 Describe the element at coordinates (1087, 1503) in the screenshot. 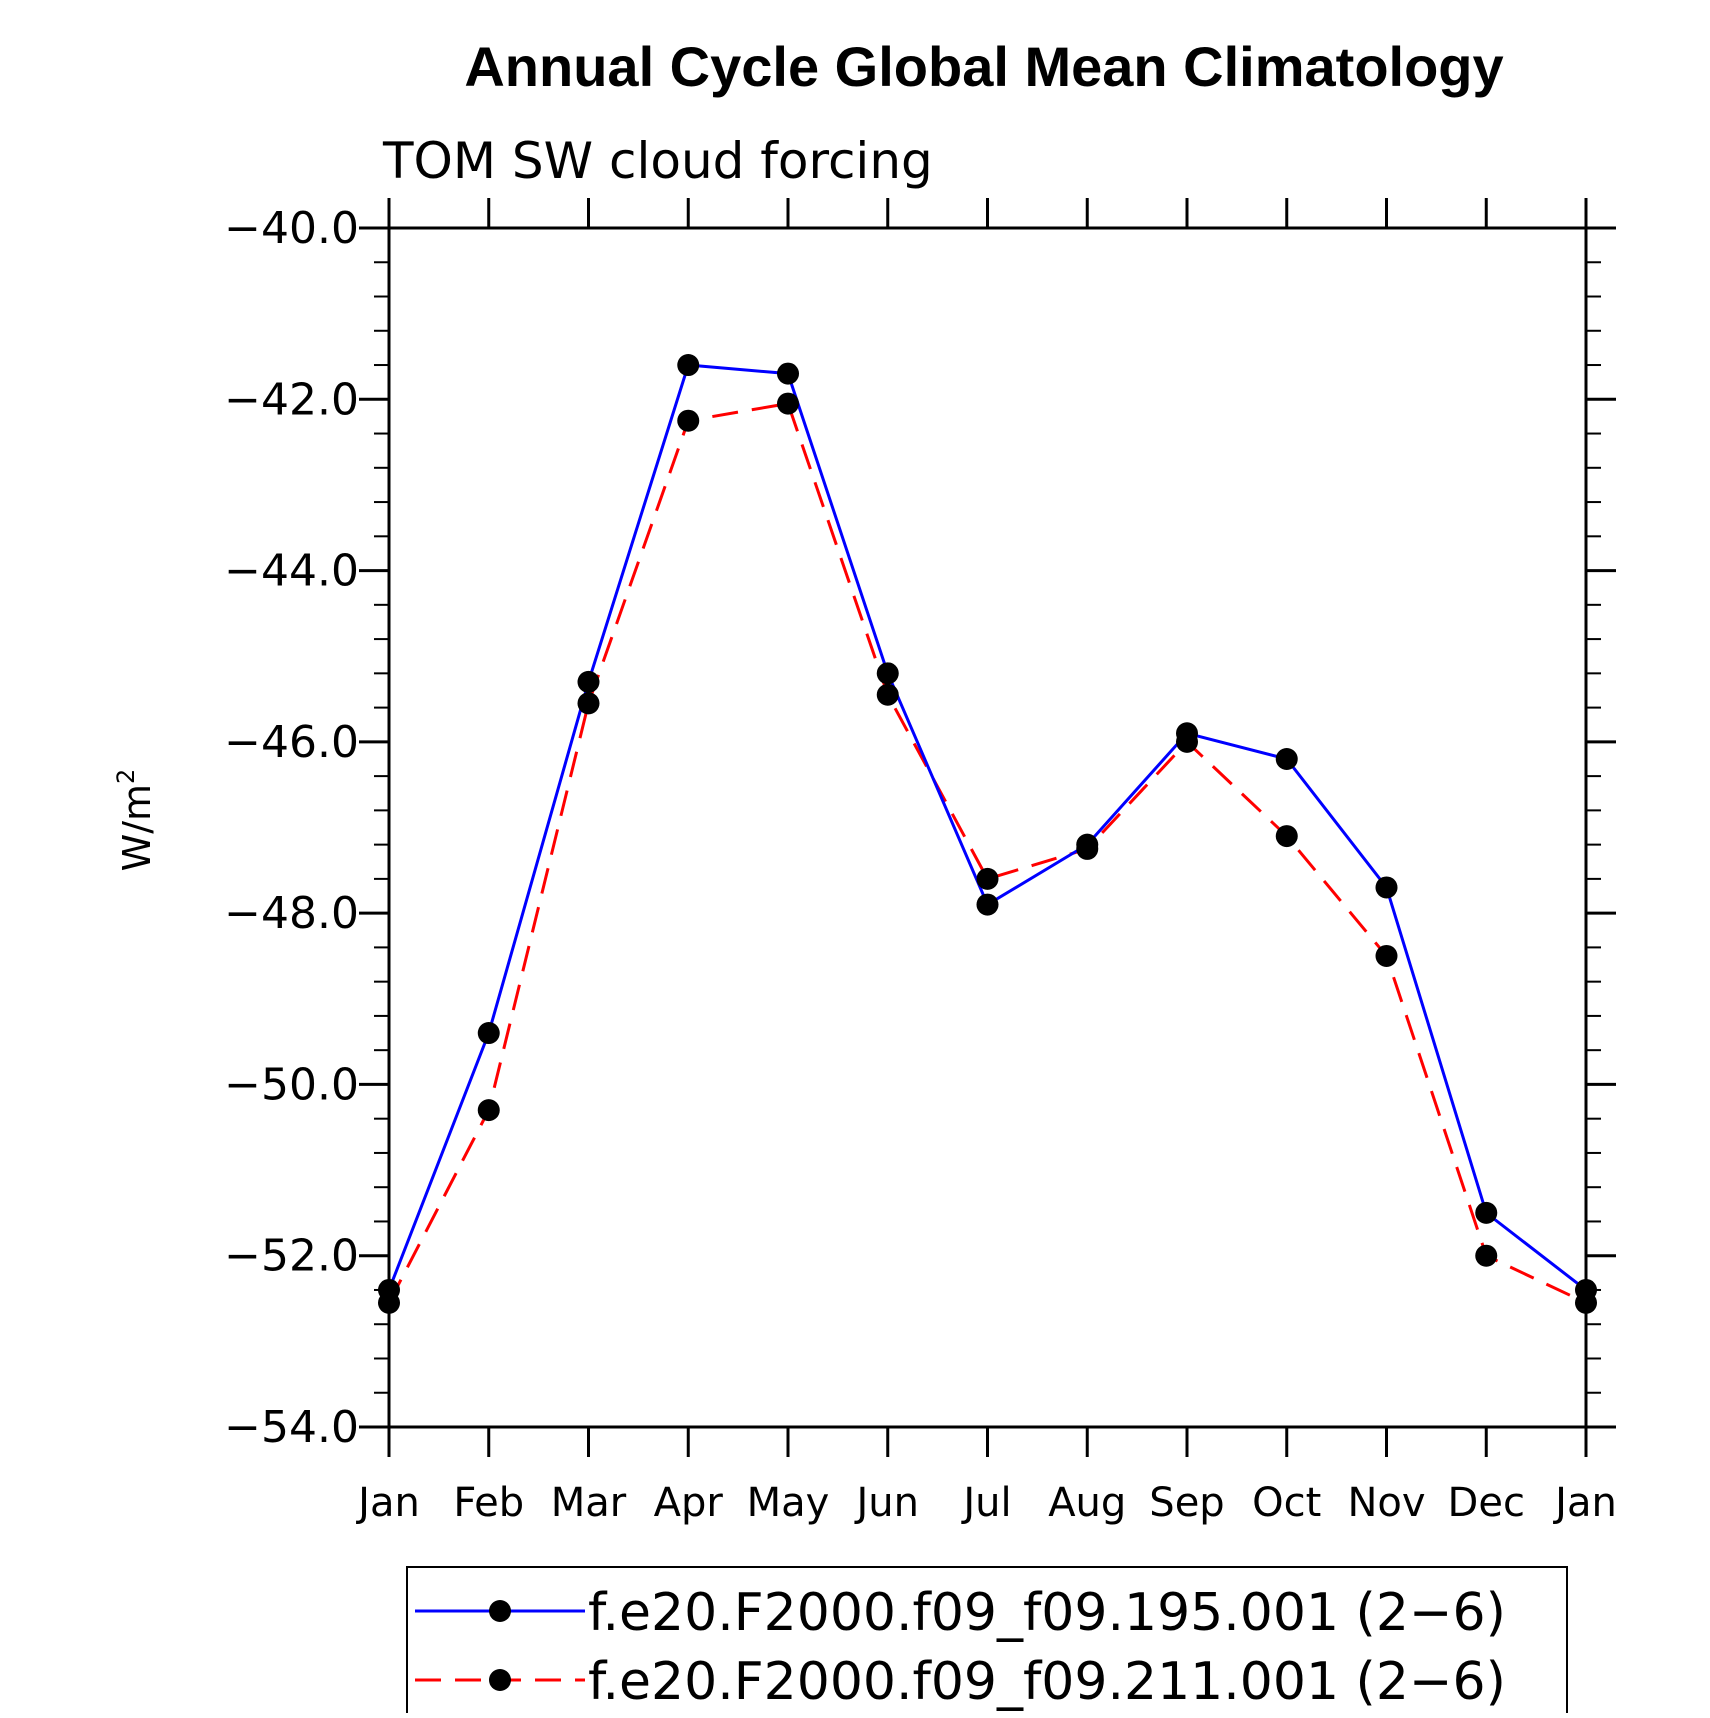

I see `x-tick-label: Aug` at that location.